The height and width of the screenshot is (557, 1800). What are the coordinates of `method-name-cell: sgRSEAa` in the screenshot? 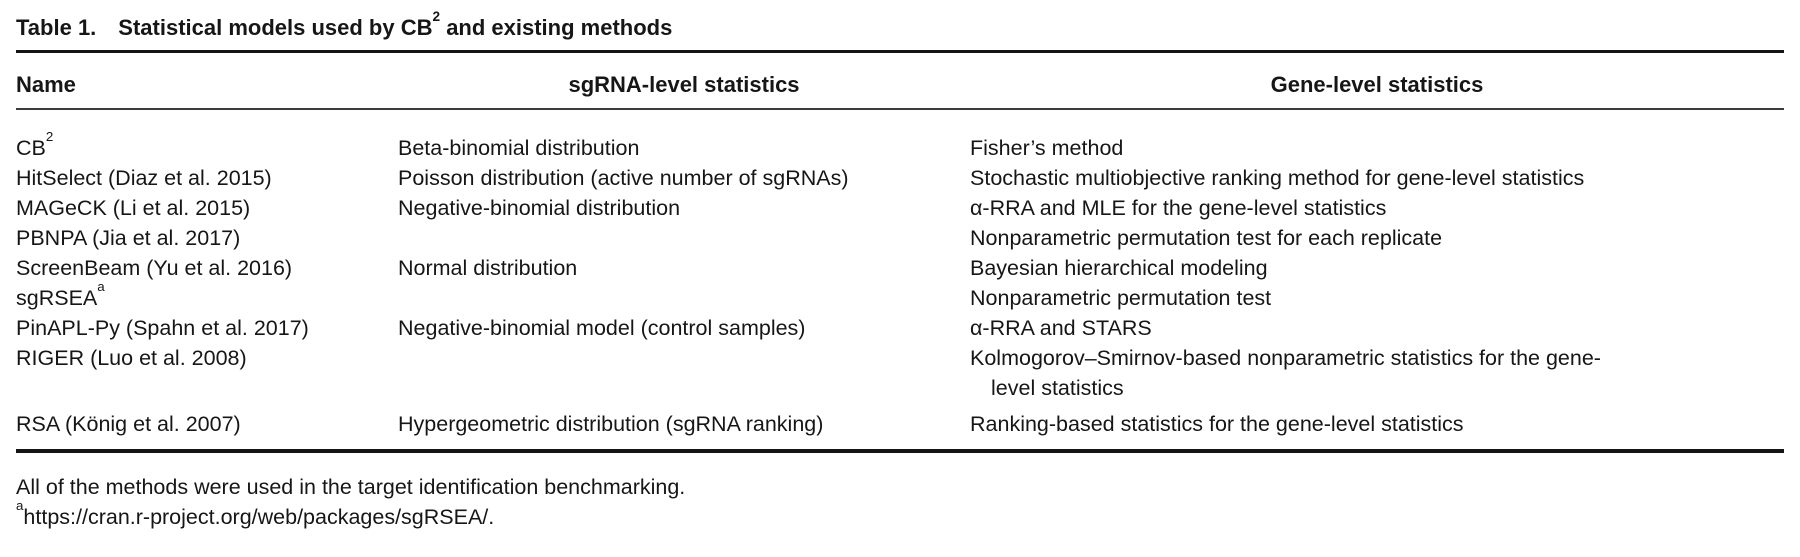 It's located at (207, 296).